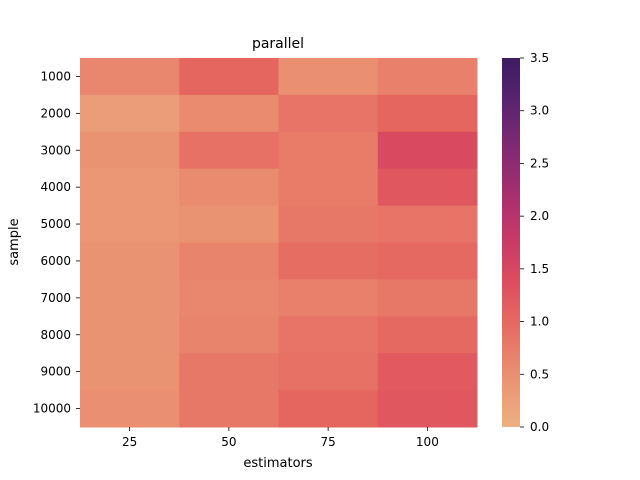 Image resolution: width=640 pixels, height=480 pixels. Describe the element at coordinates (539, 216) in the screenshot. I see `colorbar-tick-label: 2.0` at that location.